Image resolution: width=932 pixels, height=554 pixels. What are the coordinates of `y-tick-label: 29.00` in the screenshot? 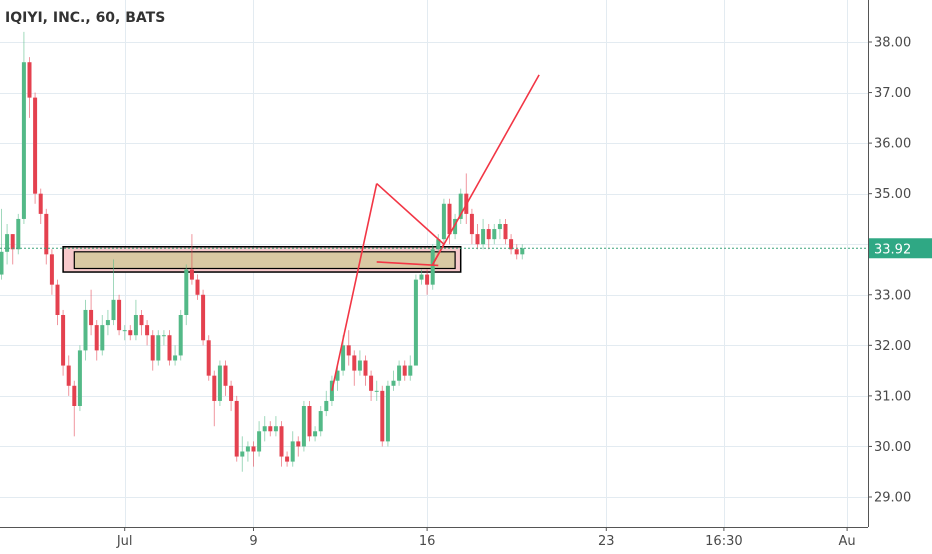 It's located at (892, 498).